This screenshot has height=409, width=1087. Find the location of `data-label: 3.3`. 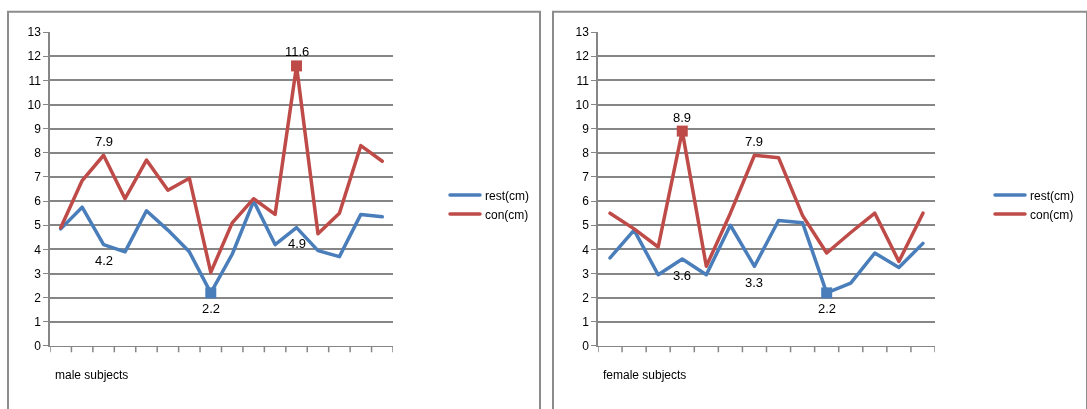

data-label: 3.3 is located at coordinates (754, 282).